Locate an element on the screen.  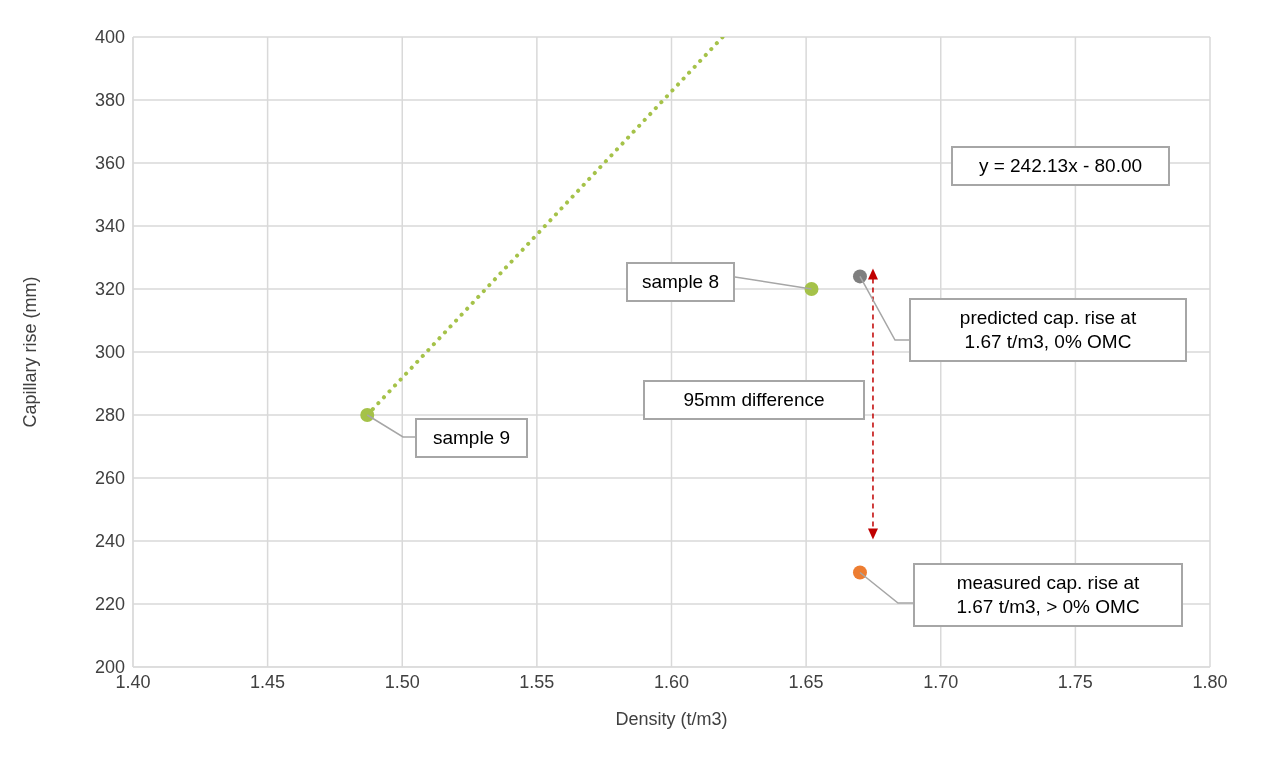
annotation: sample 8 is located at coordinates (680, 282).